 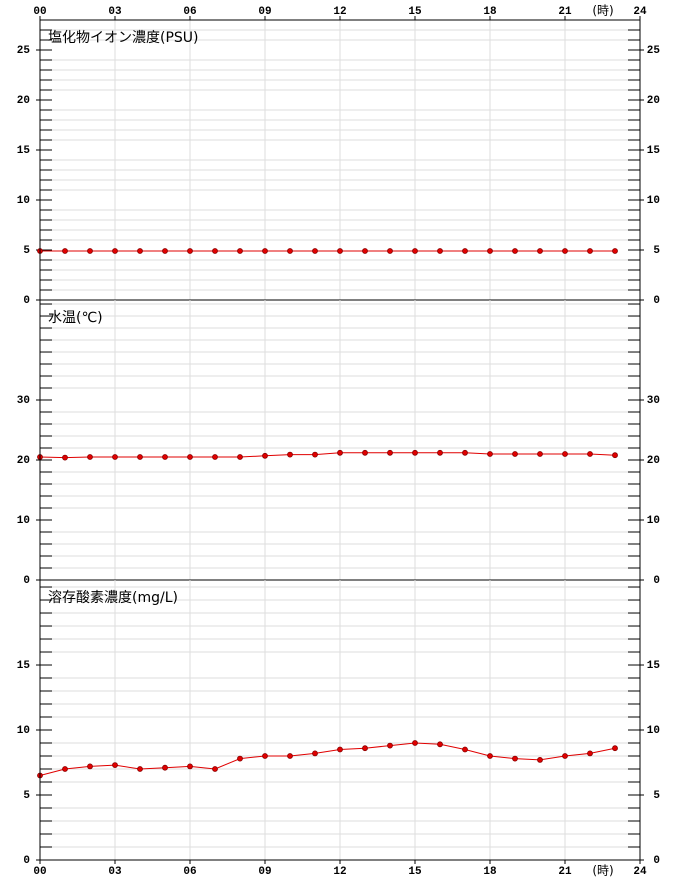 What do you see at coordinates (654, 151) in the screenshot?
I see `y2-tick-label: 15` at bounding box center [654, 151].